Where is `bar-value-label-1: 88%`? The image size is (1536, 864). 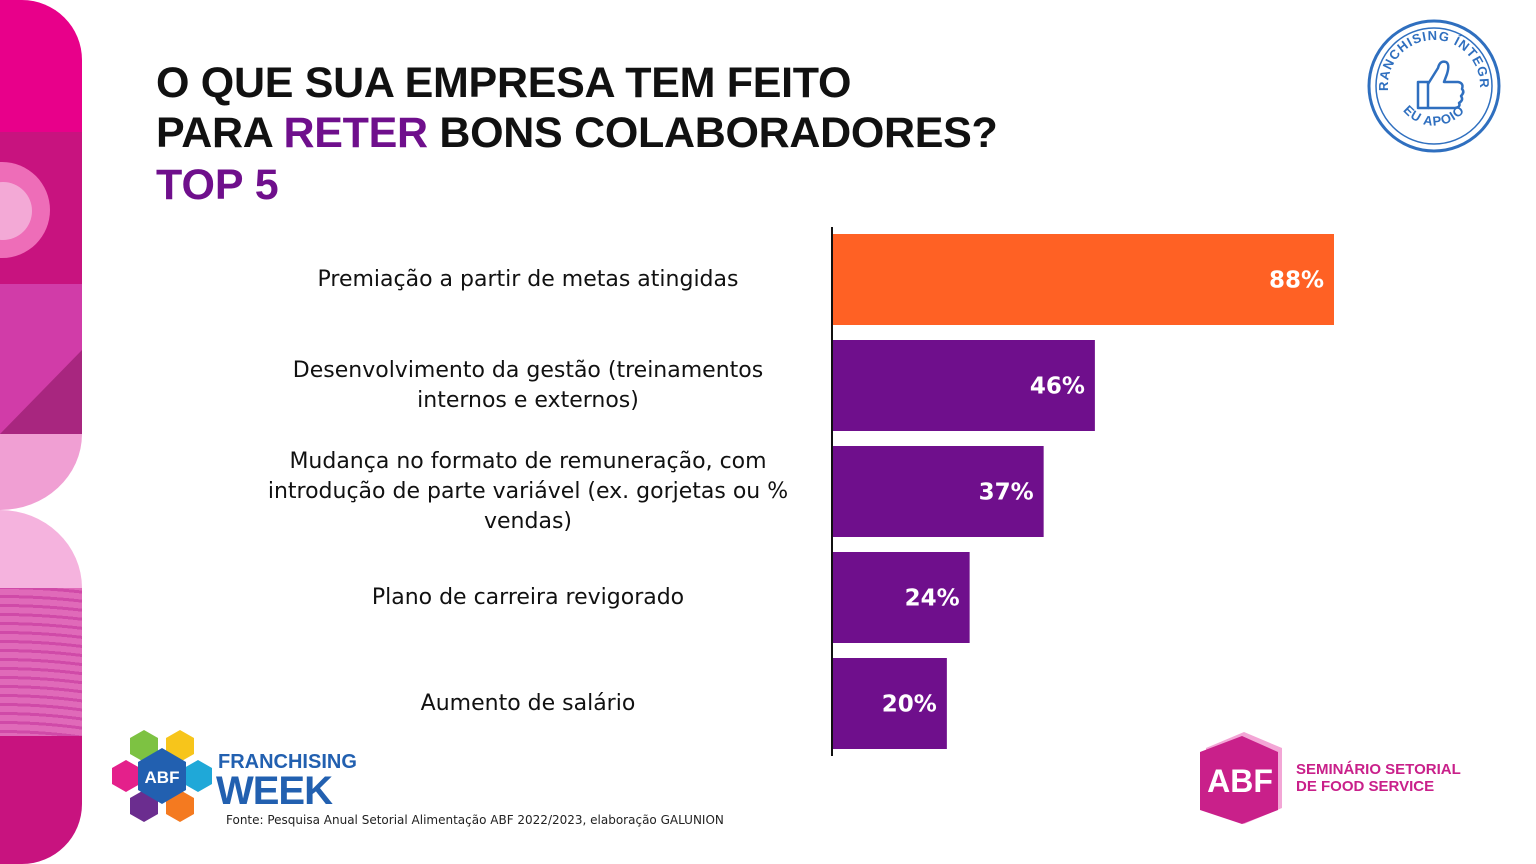 bar-value-label-1: 88% is located at coordinates (1296, 281).